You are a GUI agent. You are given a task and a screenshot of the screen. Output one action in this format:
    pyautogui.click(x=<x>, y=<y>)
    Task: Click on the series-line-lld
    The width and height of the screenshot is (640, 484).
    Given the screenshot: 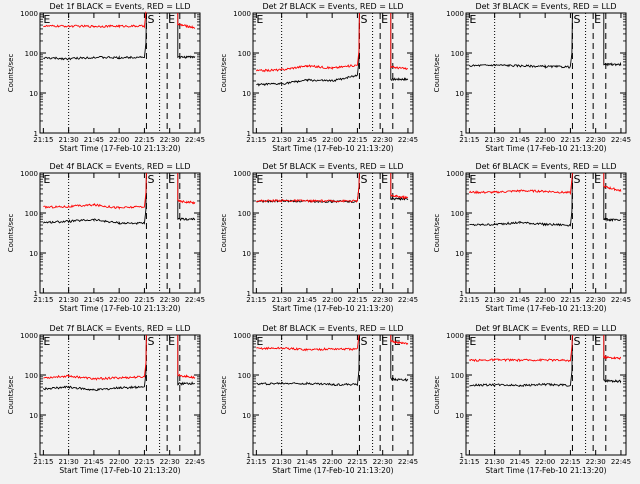 What is the action you would take?
    pyautogui.click(x=308, y=42)
    